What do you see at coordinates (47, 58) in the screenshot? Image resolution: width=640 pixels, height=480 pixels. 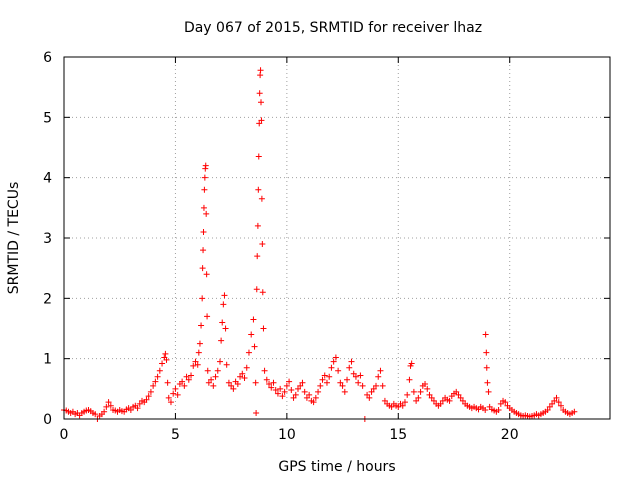 I see `y-tick-label: 6` at bounding box center [47, 58].